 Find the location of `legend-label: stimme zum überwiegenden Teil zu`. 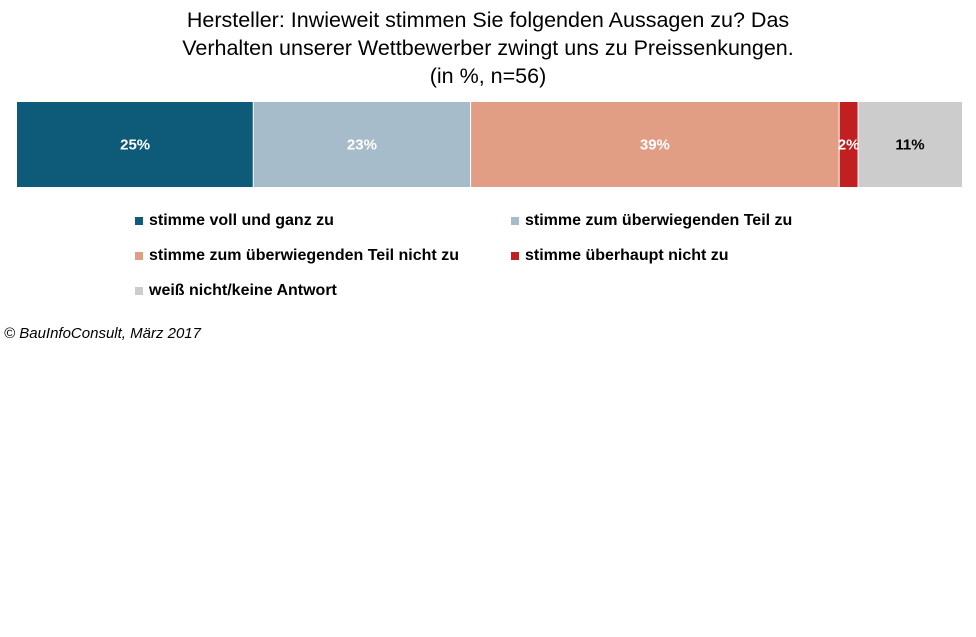

legend-label: stimme zum überwiegenden Teil zu is located at coordinates (659, 220).